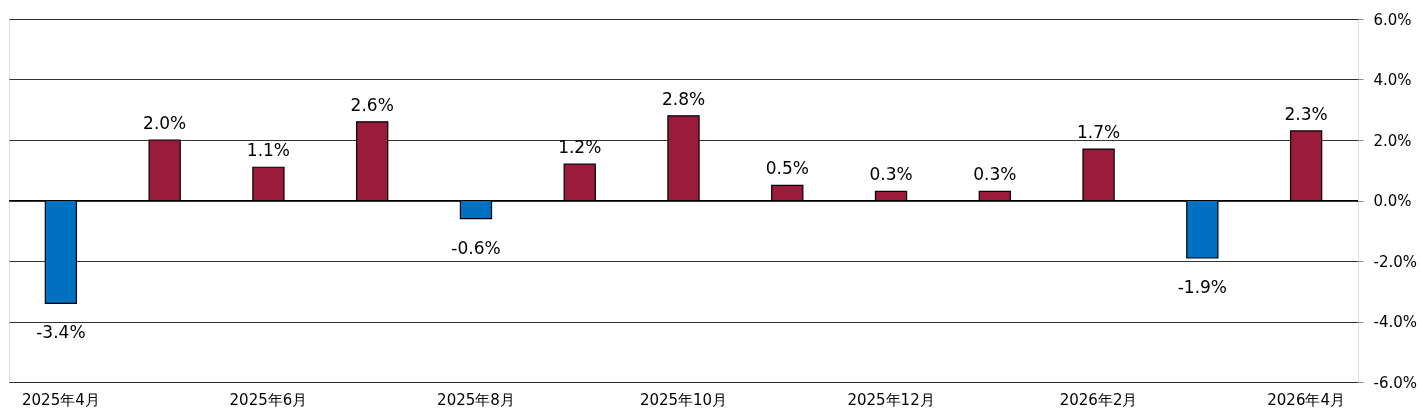 This screenshot has height=411, width=1421. What do you see at coordinates (1395, 322) in the screenshot?
I see `y-tick-label: -4.0%` at bounding box center [1395, 322].